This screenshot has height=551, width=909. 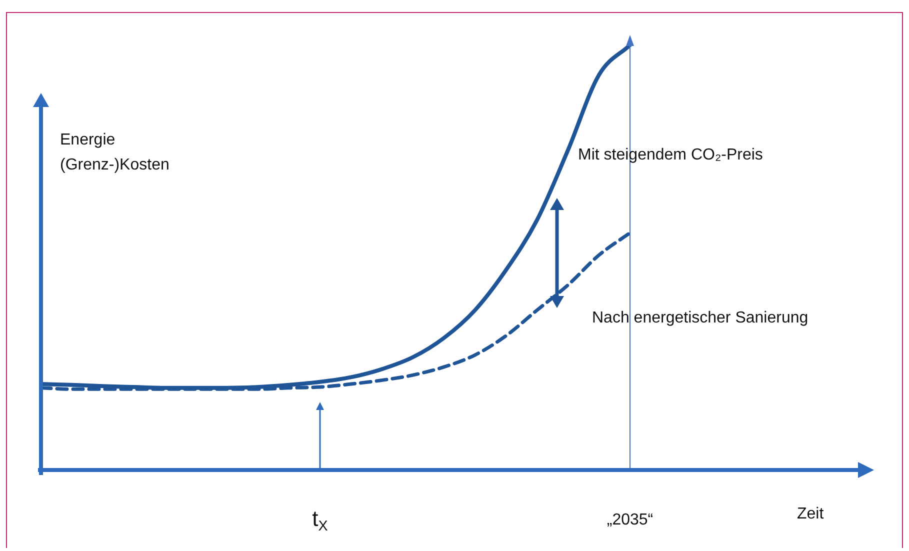 I want to click on text: Nach energetischer Sanierung, so click(x=700, y=317).